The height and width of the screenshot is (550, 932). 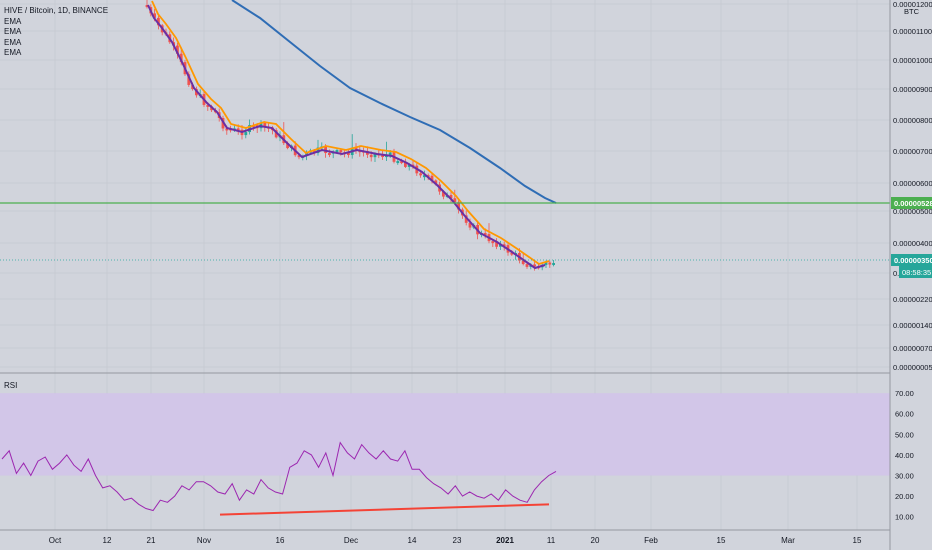 What do you see at coordinates (904, 414) in the screenshot?
I see `rsi-tick-1: 60.00` at bounding box center [904, 414].